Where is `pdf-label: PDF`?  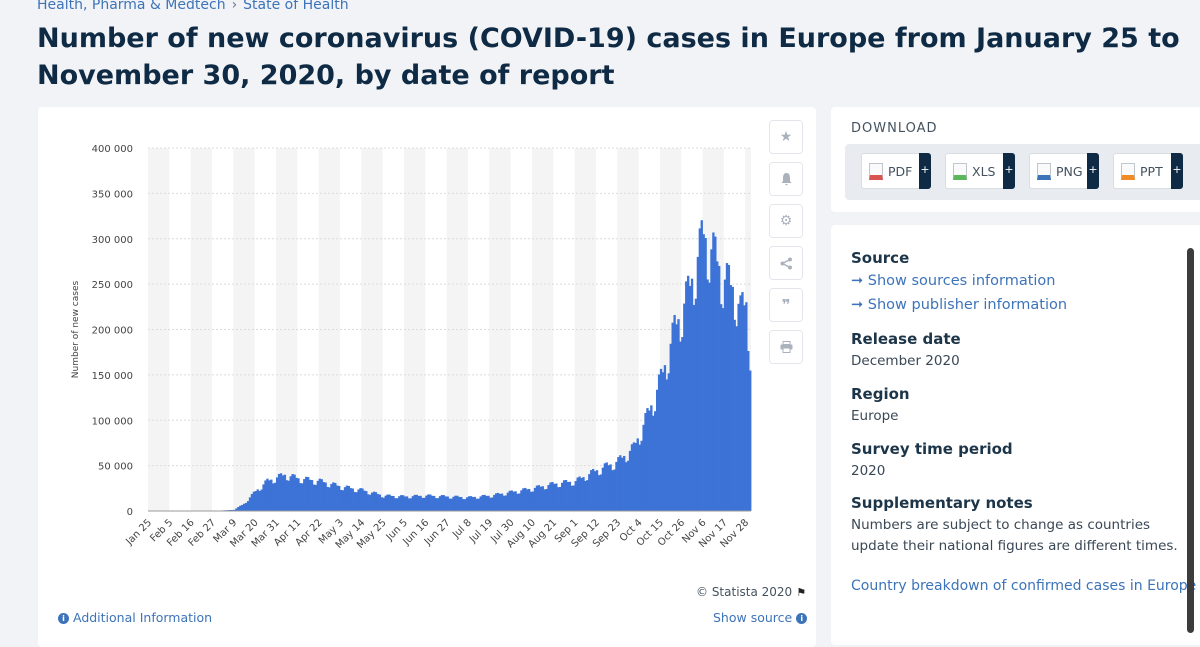 pdf-label: PDF is located at coordinates (900, 171).